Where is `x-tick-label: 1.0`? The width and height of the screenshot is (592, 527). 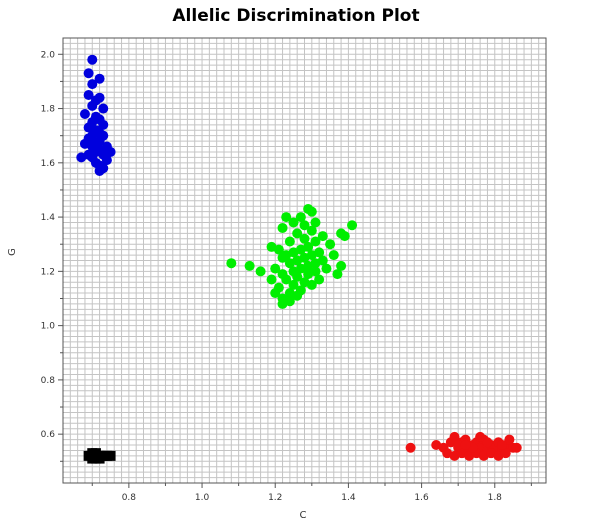 x-tick-label: 1.0 is located at coordinates (202, 498).